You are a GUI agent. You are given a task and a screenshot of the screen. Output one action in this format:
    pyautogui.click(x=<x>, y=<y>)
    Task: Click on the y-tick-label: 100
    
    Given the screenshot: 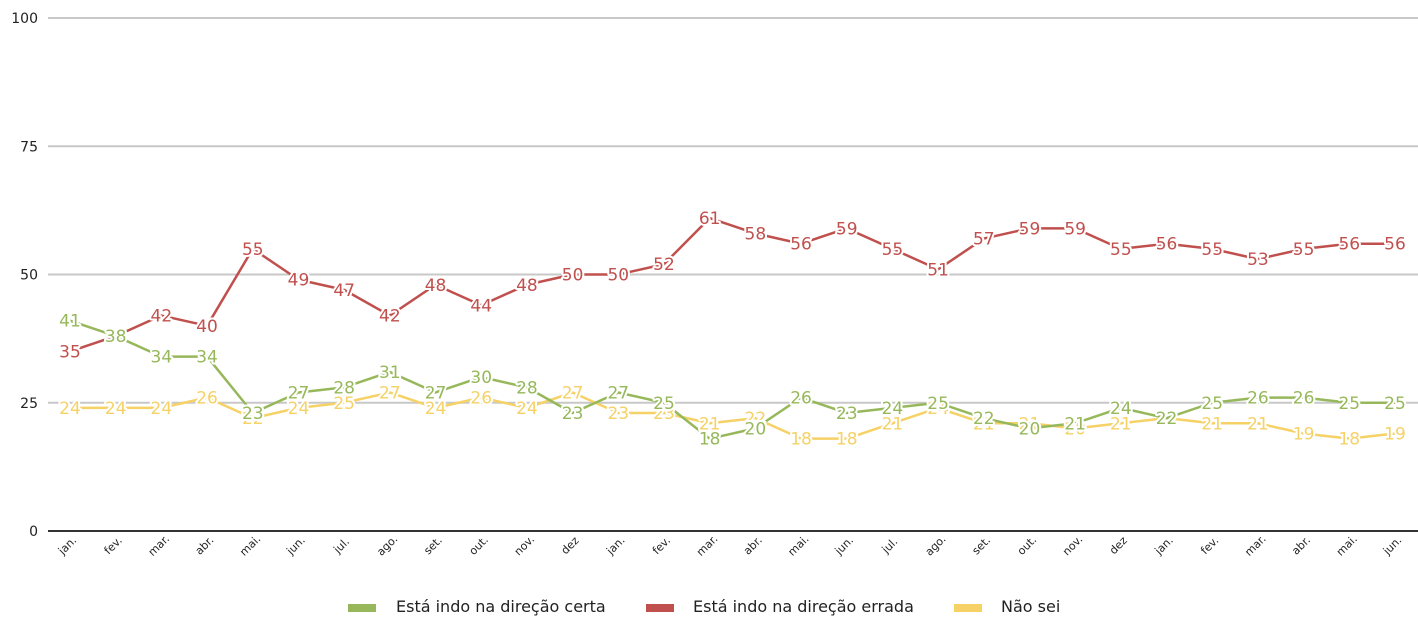 What is the action you would take?
    pyautogui.click(x=24, y=19)
    